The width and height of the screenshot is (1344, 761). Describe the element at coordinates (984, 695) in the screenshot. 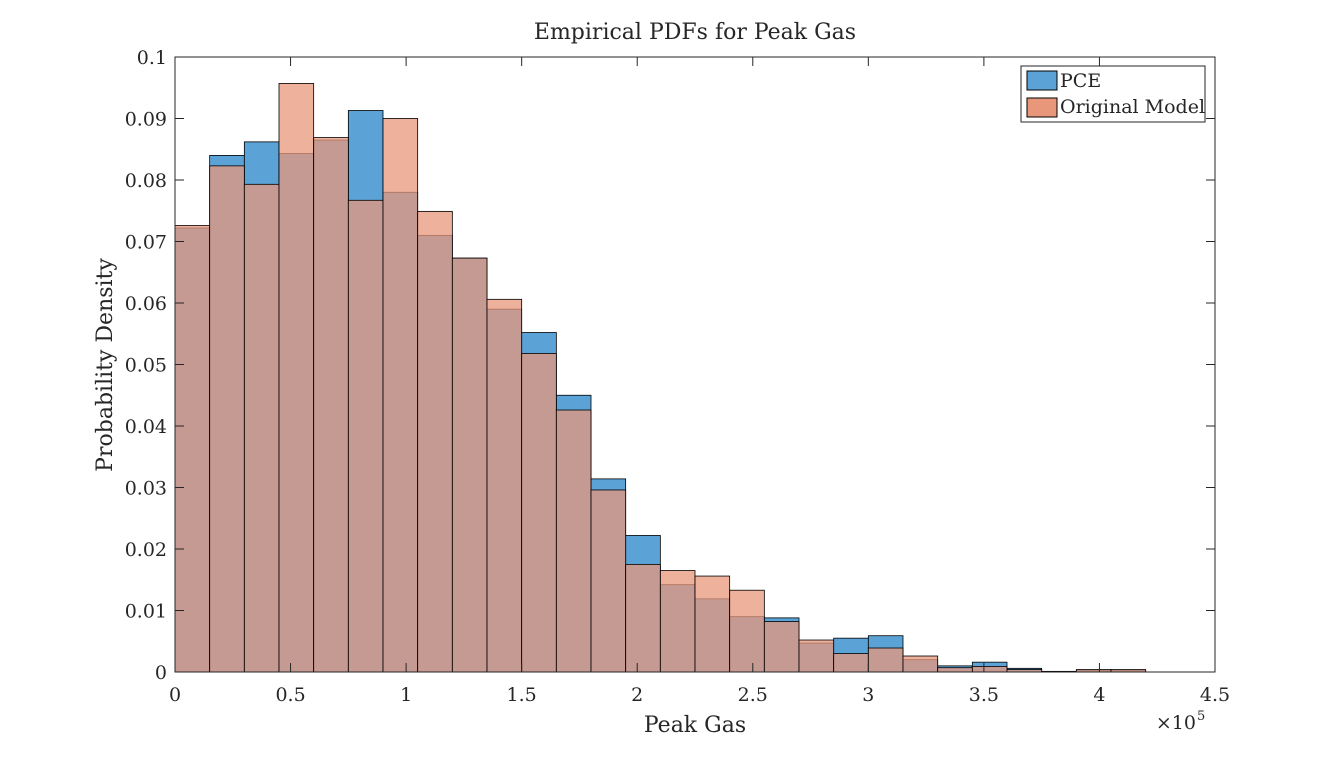

I see `x-tick-label-7: 3.5` at that location.